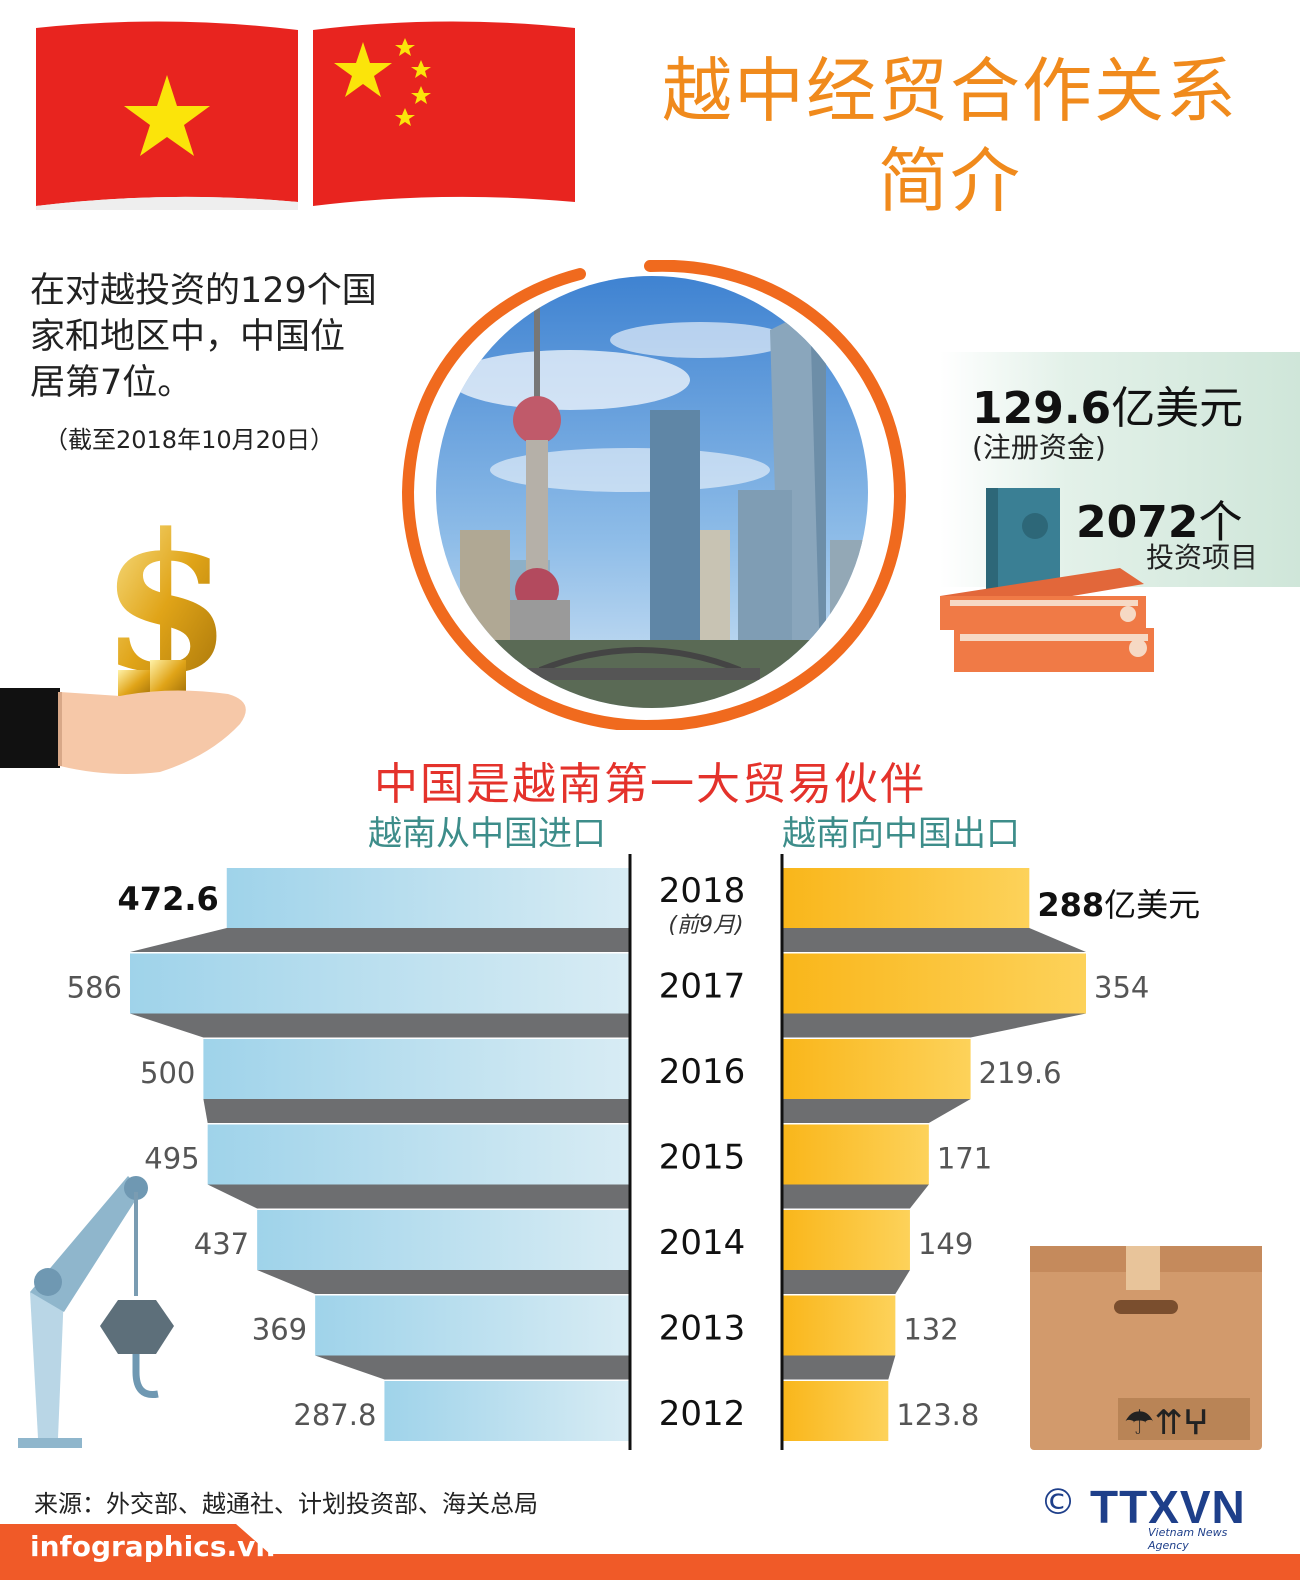  What do you see at coordinates (1039, 447) in the screenshot?
I see `capital-label: (注册资金)` at bounding box center [1039, 447].